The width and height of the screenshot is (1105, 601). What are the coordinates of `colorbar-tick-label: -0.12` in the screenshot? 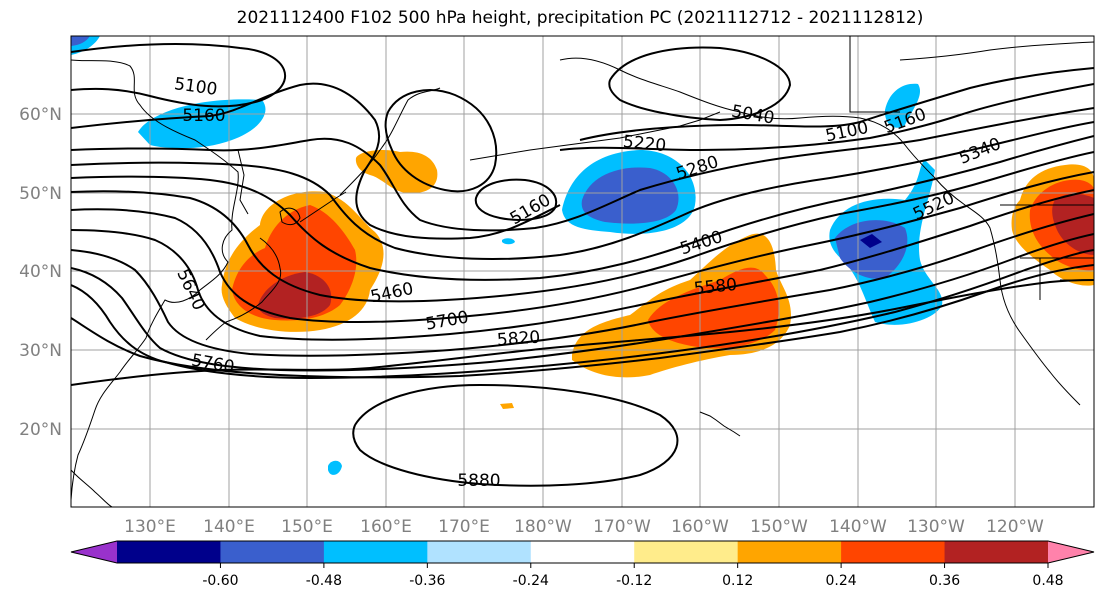 It's located at (634, 581).